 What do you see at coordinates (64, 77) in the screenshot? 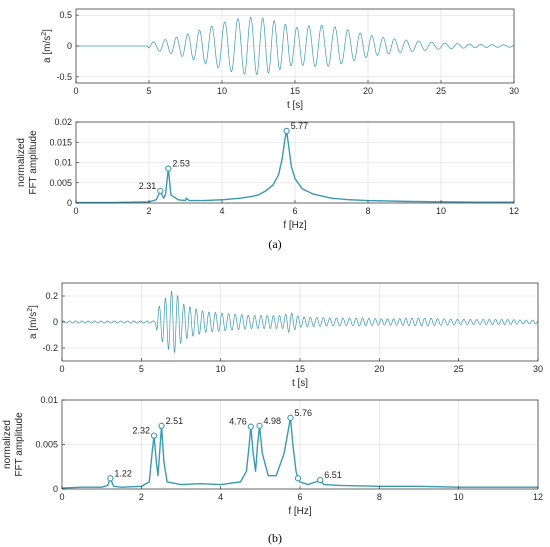
I see `y-tick-label: -0.5` at bounding box center [64, 77].